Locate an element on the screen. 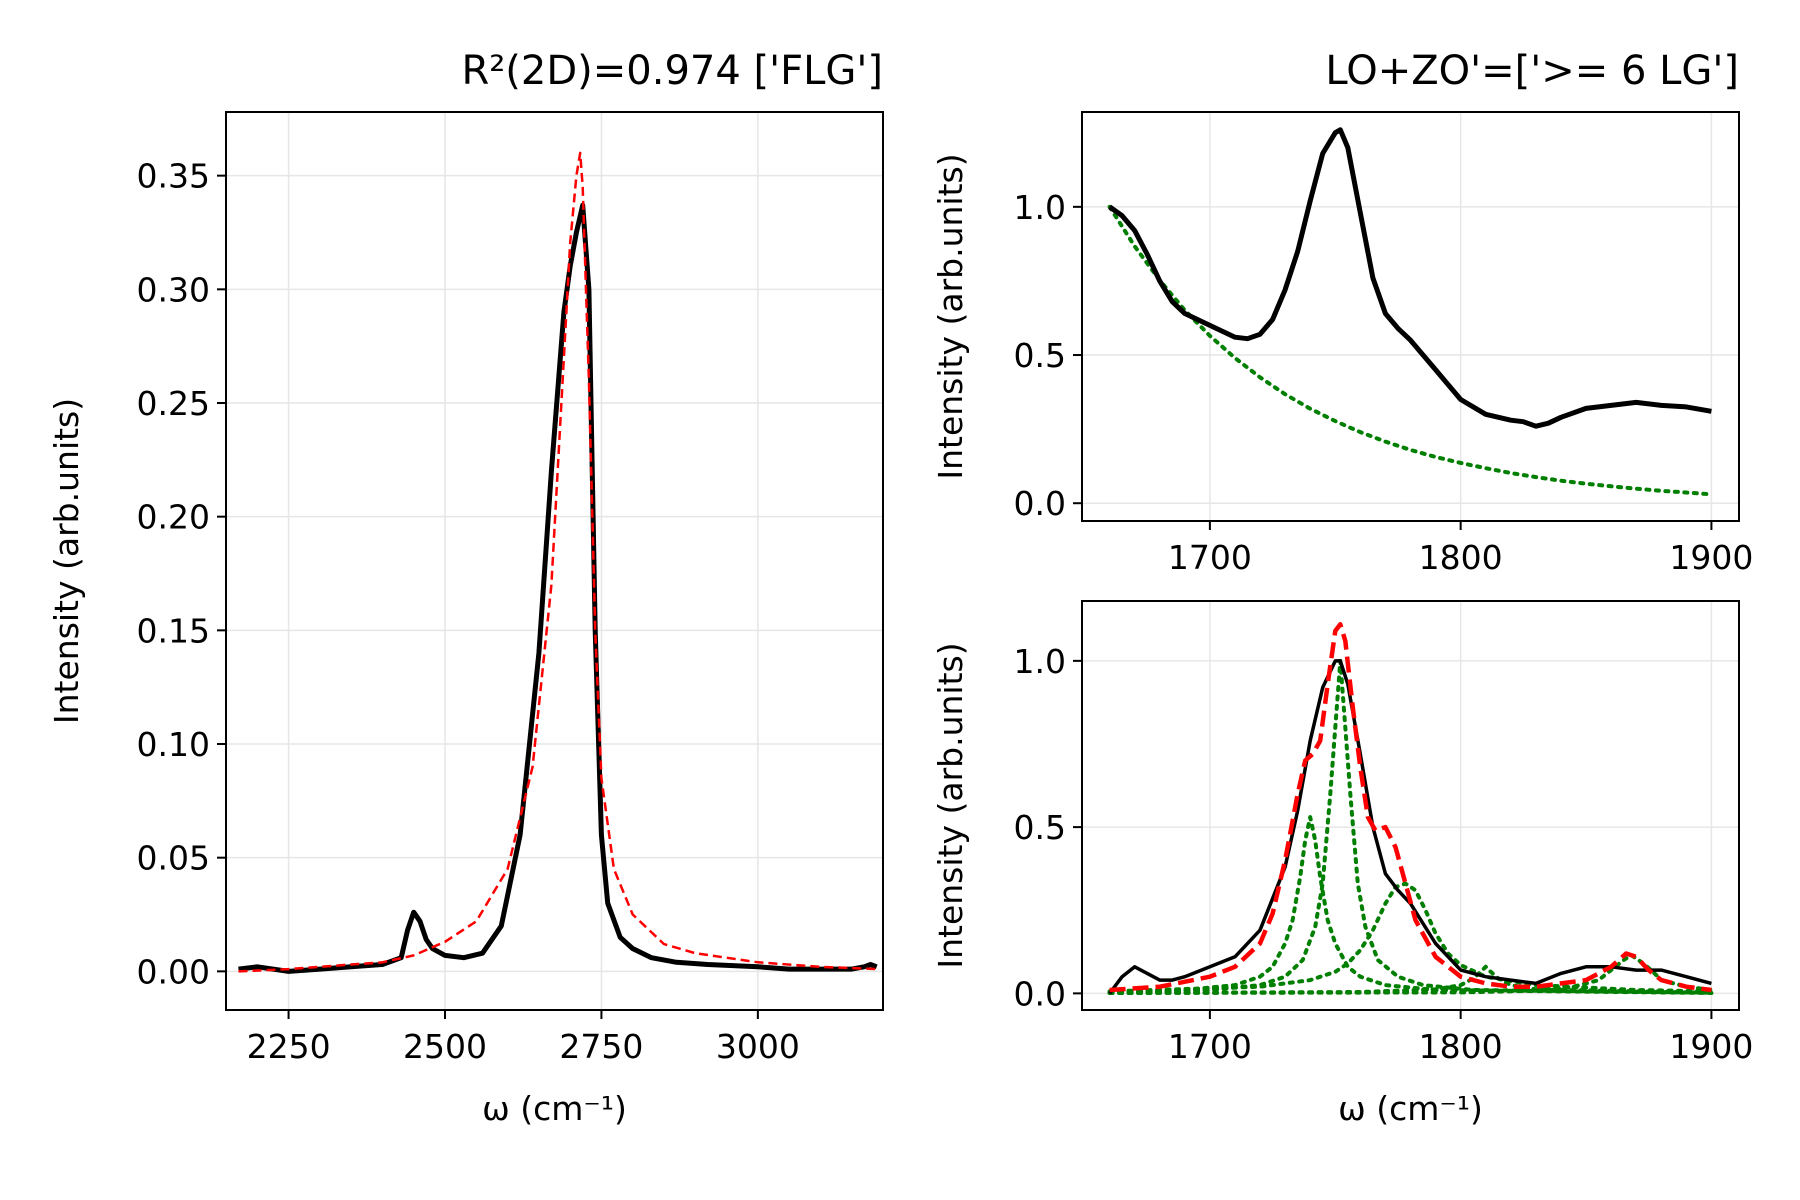 This screenshot has height=1200, width=1800. panel-title: LO+ZO'=['>= 6 LG'] is located at coordinates (1532, 71).